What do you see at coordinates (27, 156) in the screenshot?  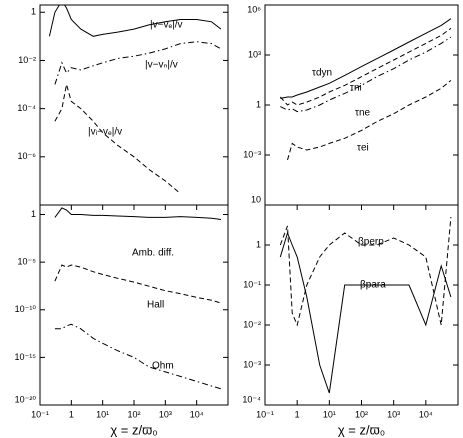 I see `y-tick-label: 10⁻⁶` at bounding box center [27, 156].